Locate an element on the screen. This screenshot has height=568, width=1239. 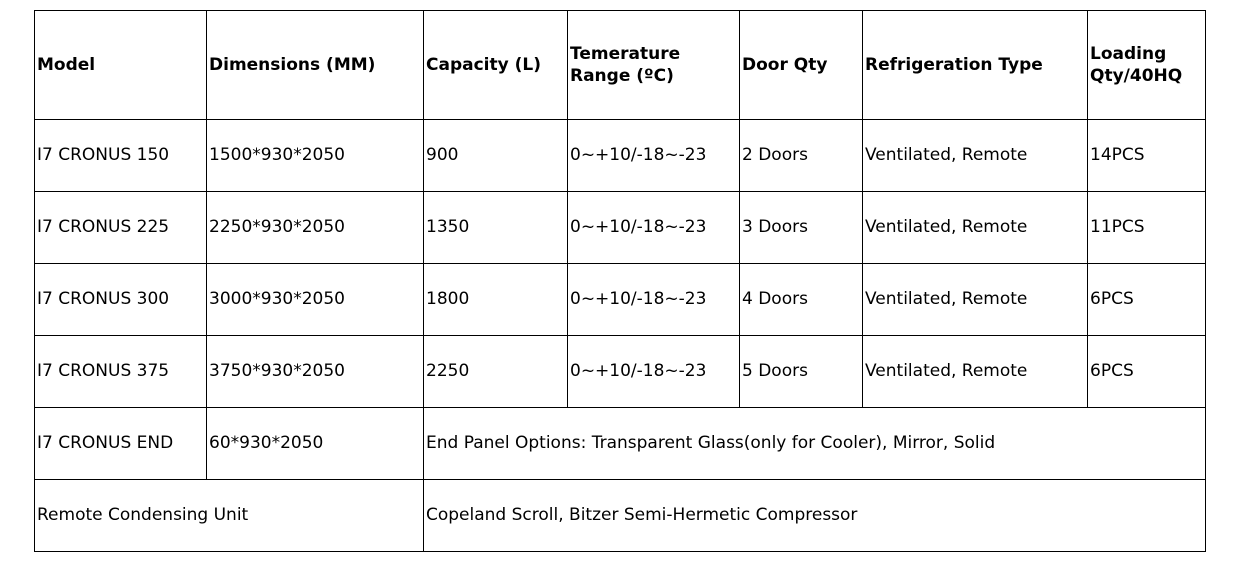
table-cell: I7 CRONUS 225 is located at coordinates (120, 227).